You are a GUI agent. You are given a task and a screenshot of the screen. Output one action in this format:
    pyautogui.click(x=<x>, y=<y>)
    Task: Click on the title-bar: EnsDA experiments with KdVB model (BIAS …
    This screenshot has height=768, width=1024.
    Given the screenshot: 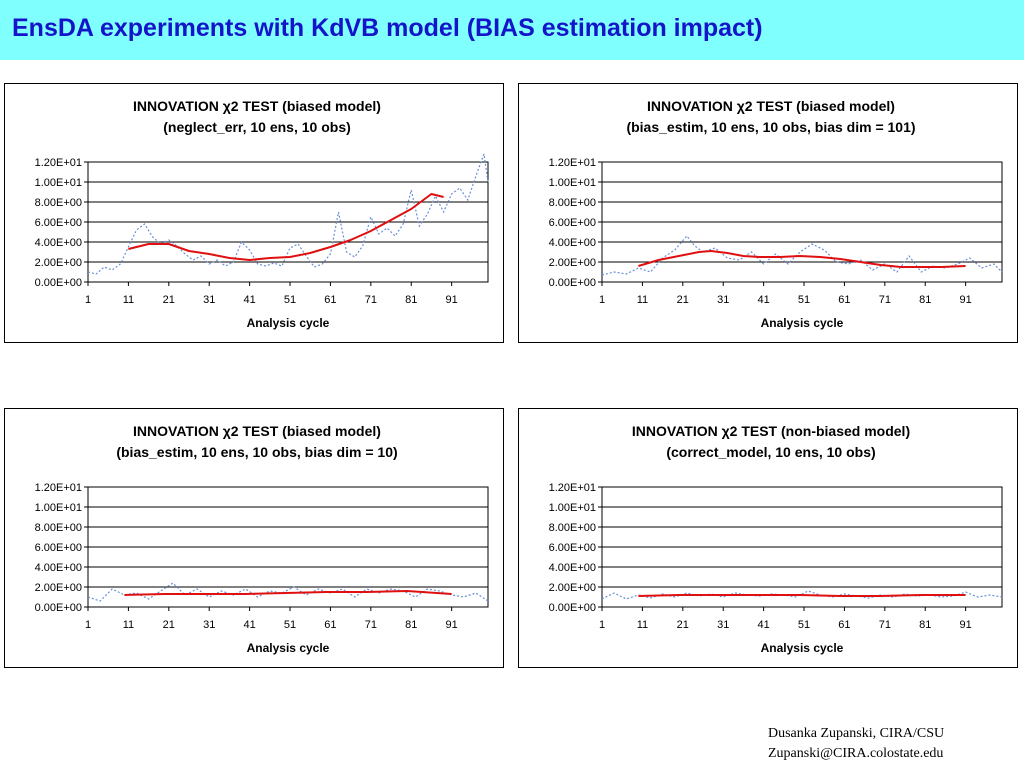 What is the action you would take?
    pyautogui.click(x=512, y=30)
    